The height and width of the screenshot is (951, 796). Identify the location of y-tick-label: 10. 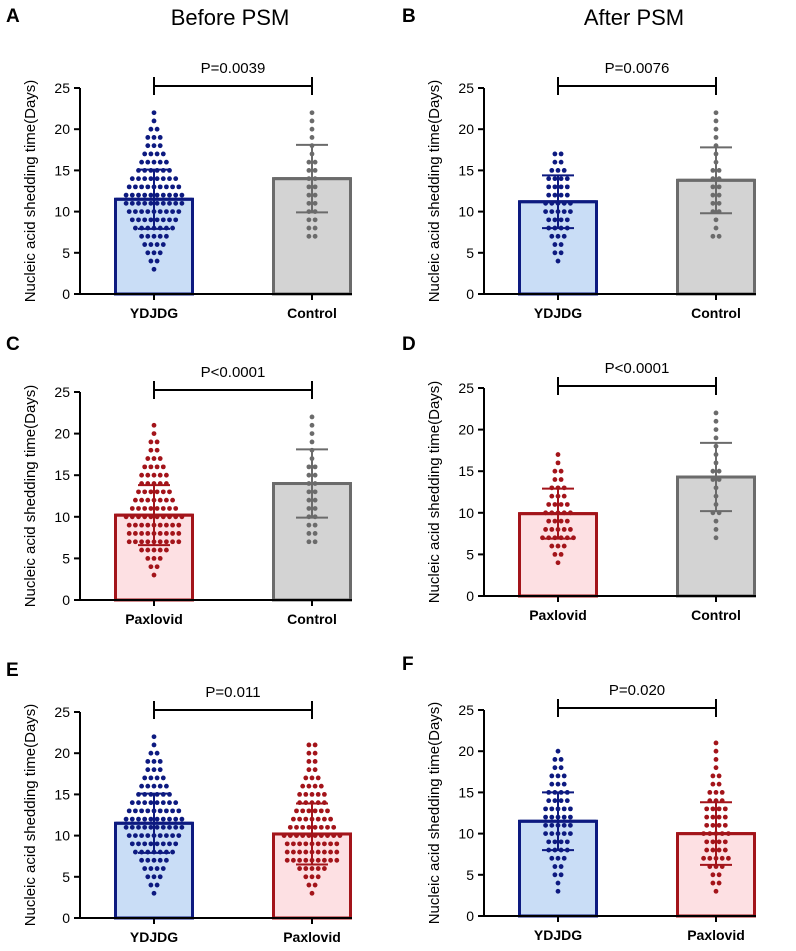
(62, 212).